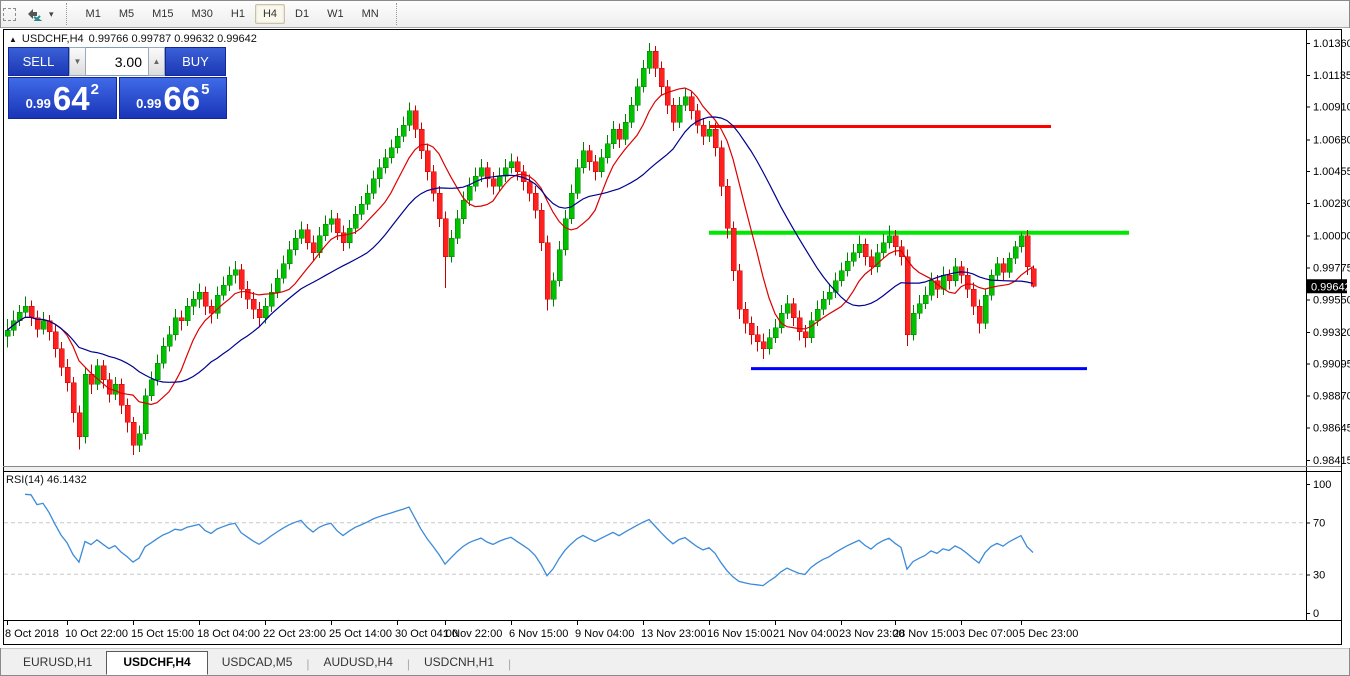  Describe the element at coordinates (1316, 614) in the screenshot. I see `svg-text: 0` at that location.